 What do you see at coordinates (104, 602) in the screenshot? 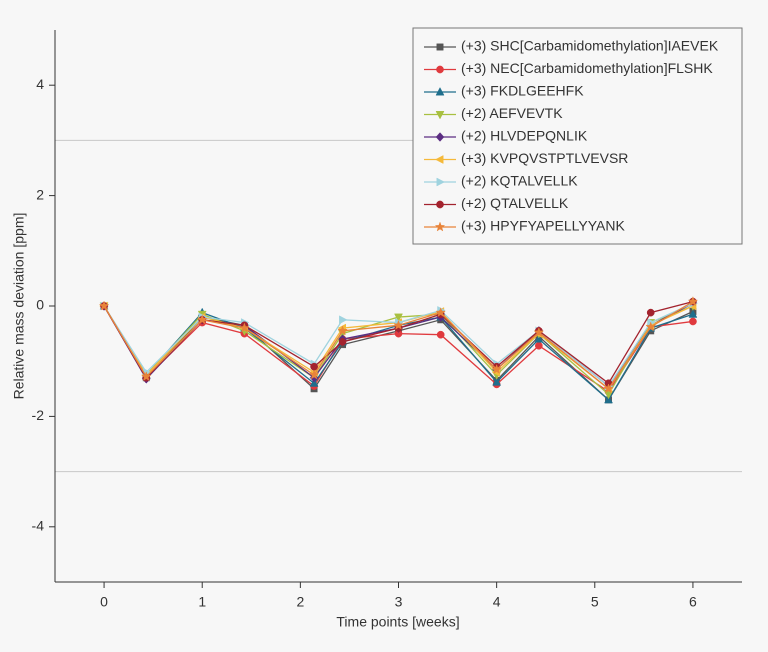
I see `x-tick-label: 0` at bounding box center [104, 602].